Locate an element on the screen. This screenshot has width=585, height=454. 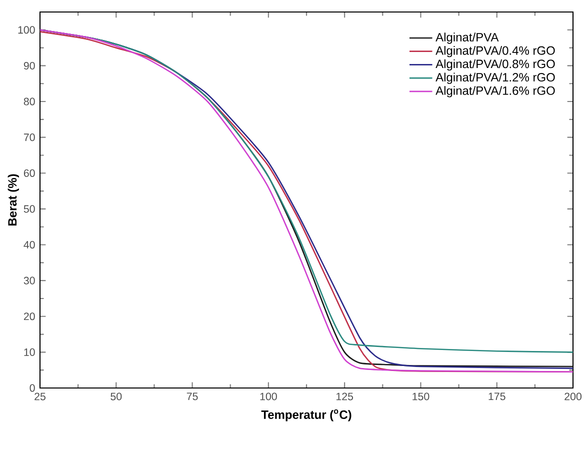
x-tick-label: 50 is located at coordinates (116, 396).